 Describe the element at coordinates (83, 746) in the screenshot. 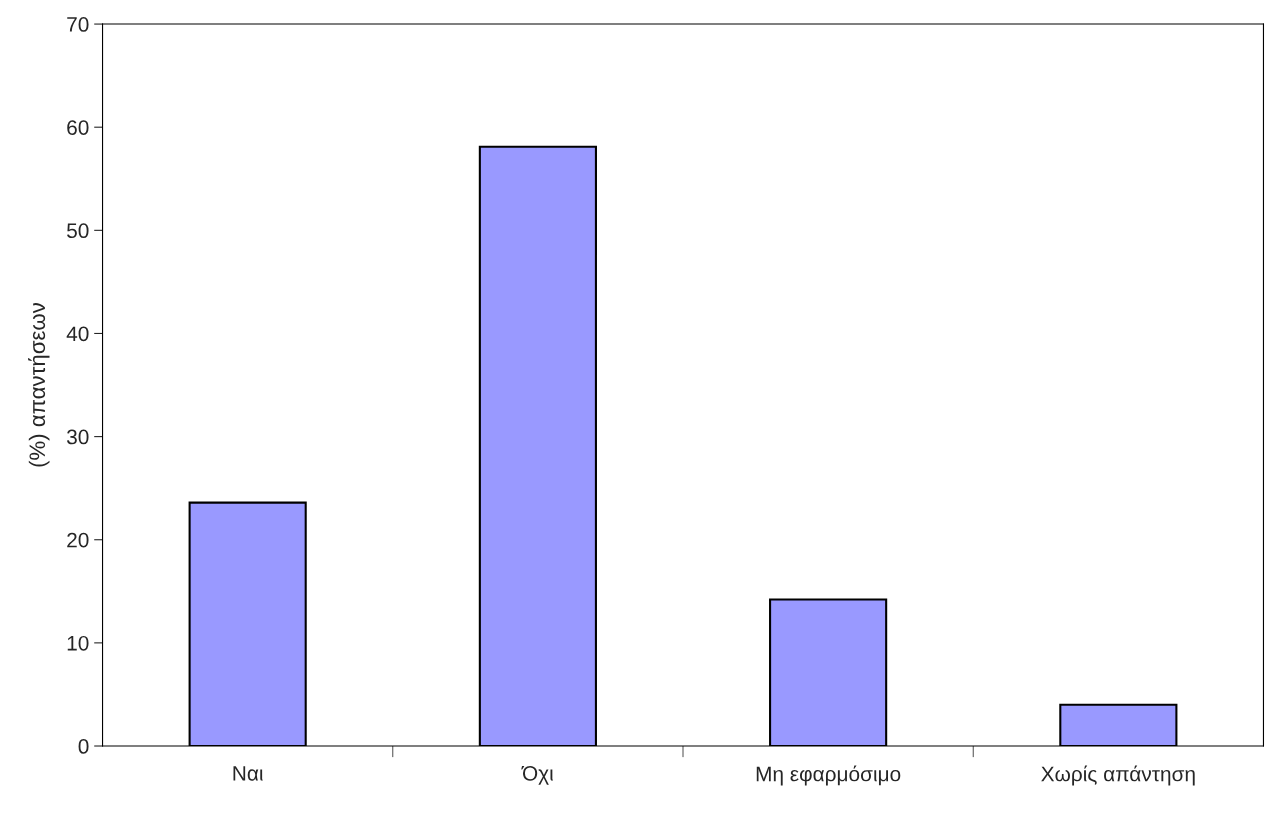

I see `y-tick-label: 0` at that location.